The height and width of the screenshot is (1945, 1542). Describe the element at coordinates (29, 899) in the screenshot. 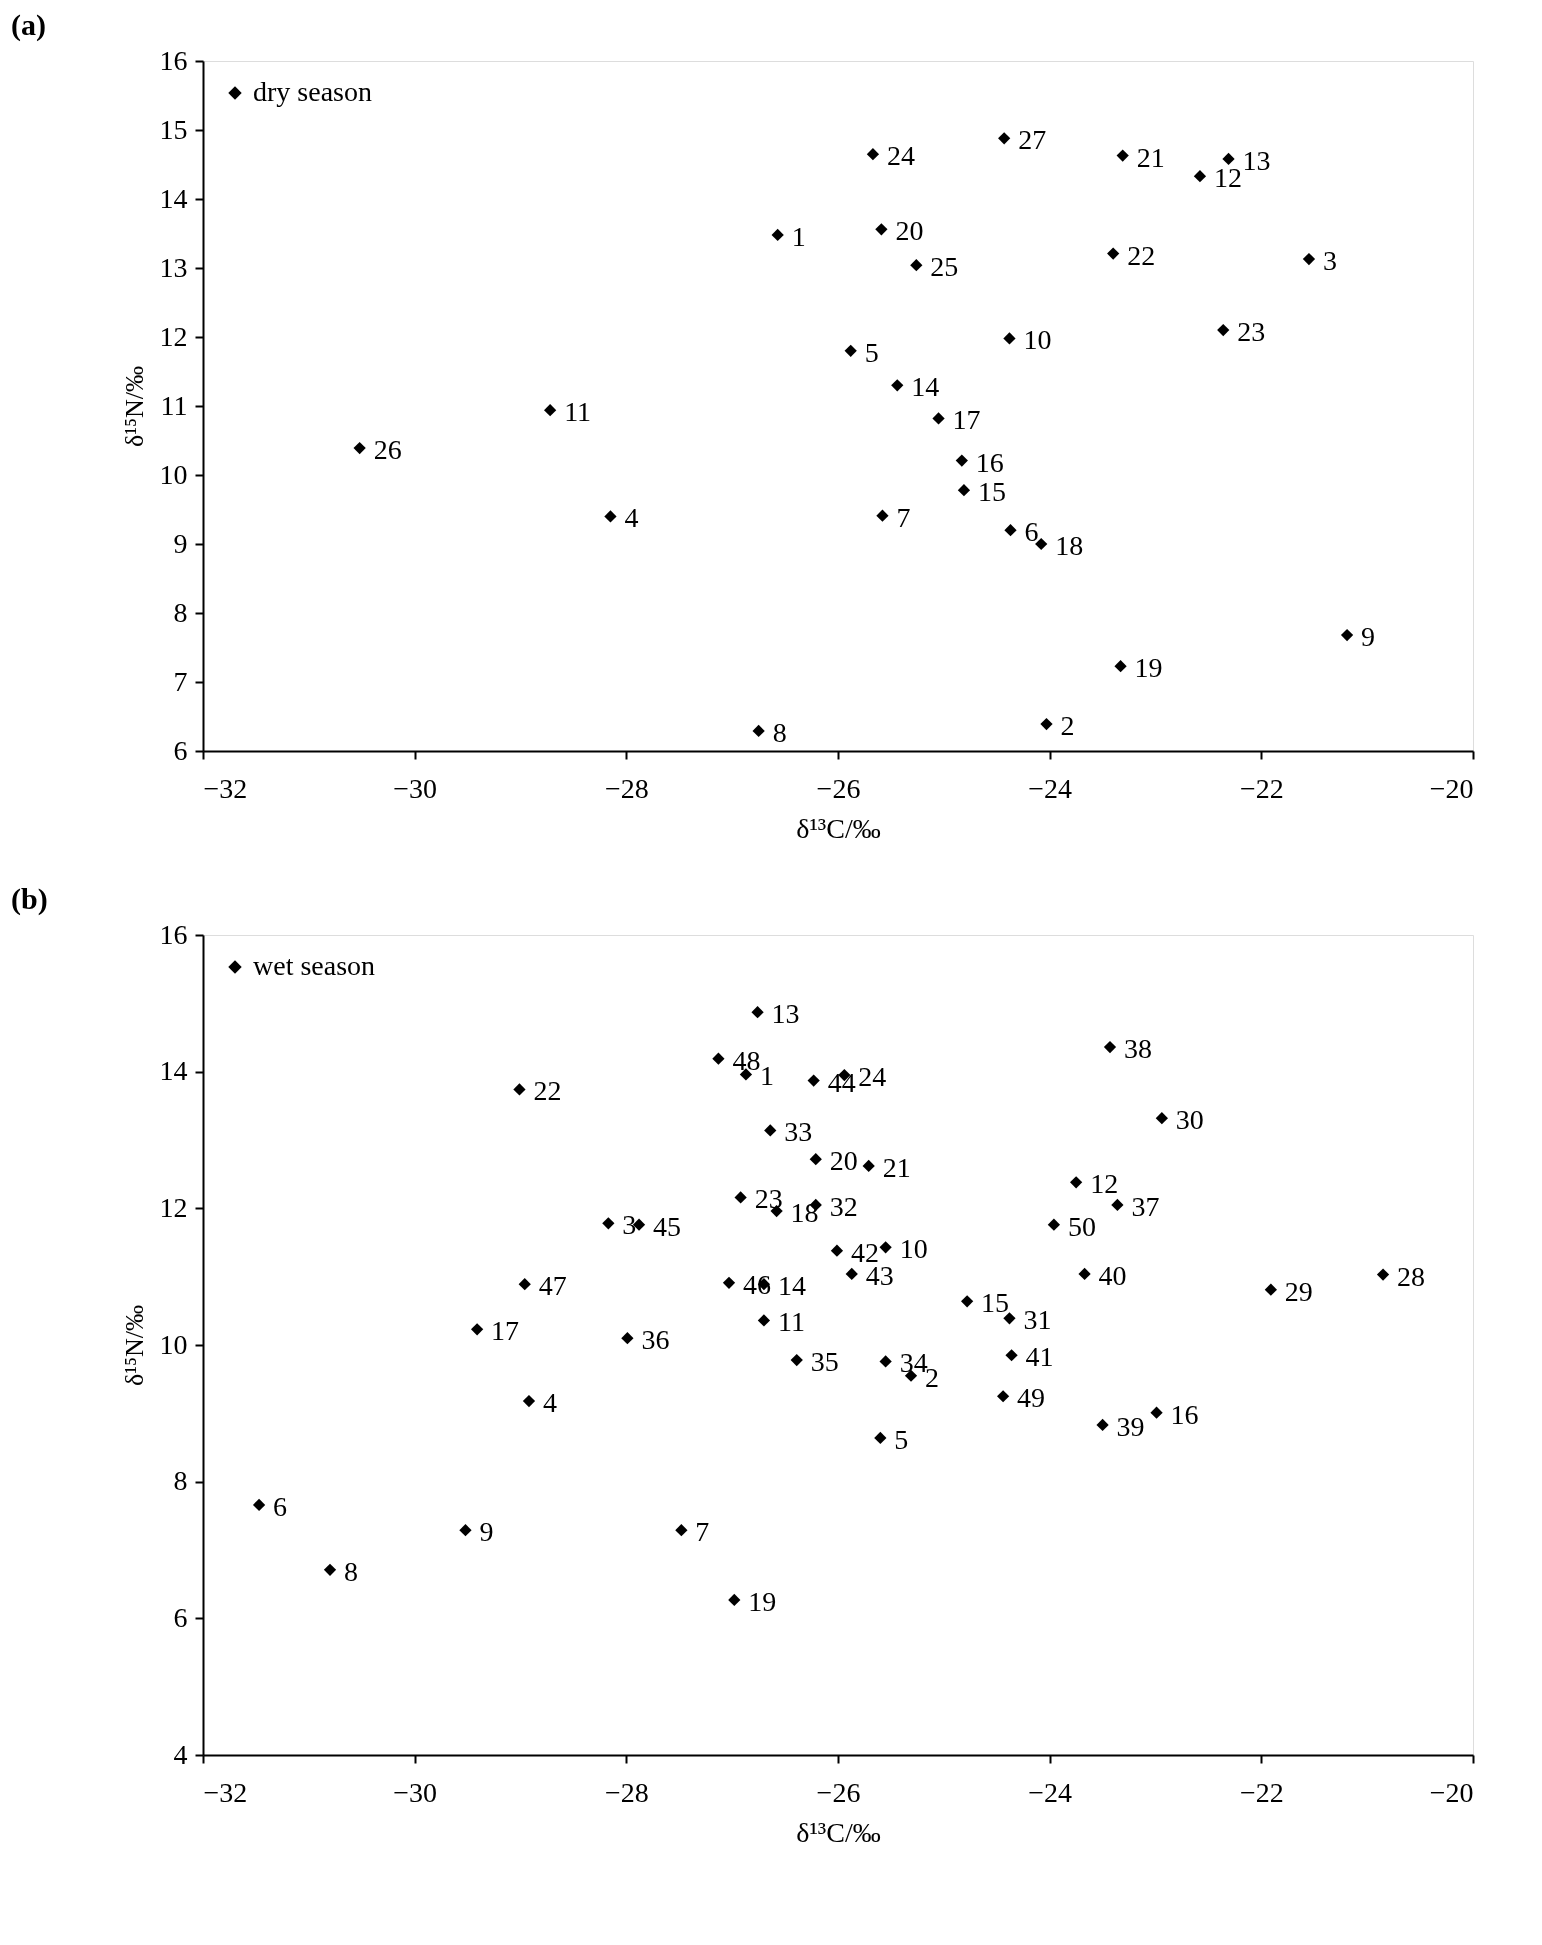

I see `chart-title: (b)` at that location.